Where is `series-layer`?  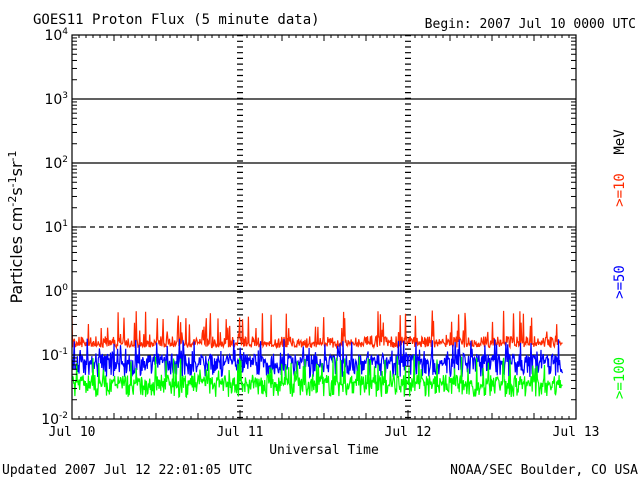 series-layer is located at coordinates (317, 354).